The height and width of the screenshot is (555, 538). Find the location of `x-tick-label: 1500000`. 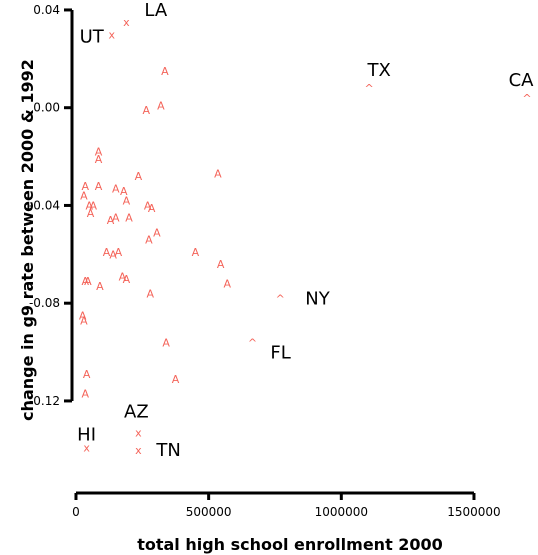

x-tick-label: 1500000 is located at coordinates (473, 512).